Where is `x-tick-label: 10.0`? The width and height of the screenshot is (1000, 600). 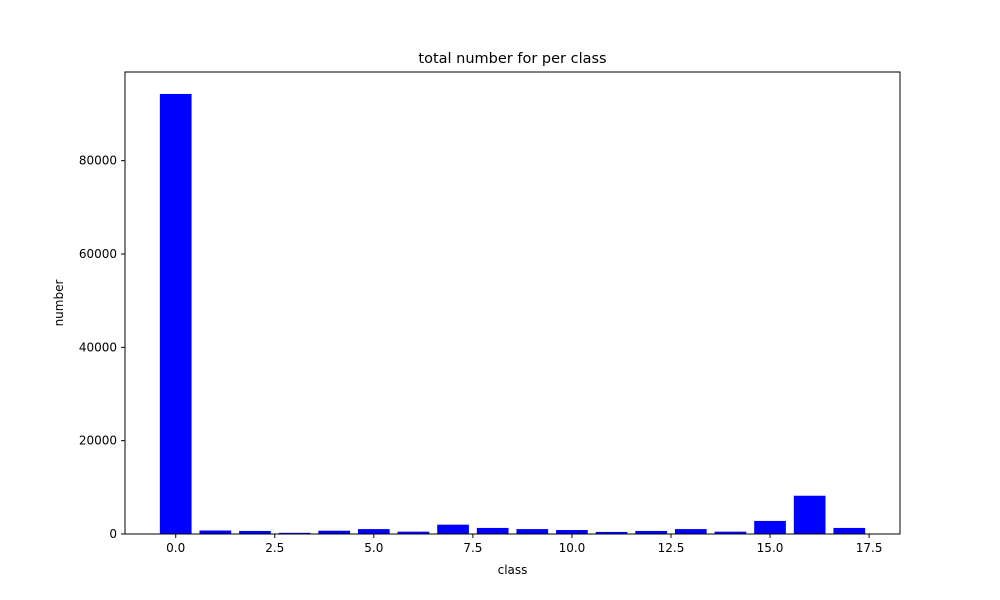
x-tick-label: 10.0 is located at coordinates (572, 548).